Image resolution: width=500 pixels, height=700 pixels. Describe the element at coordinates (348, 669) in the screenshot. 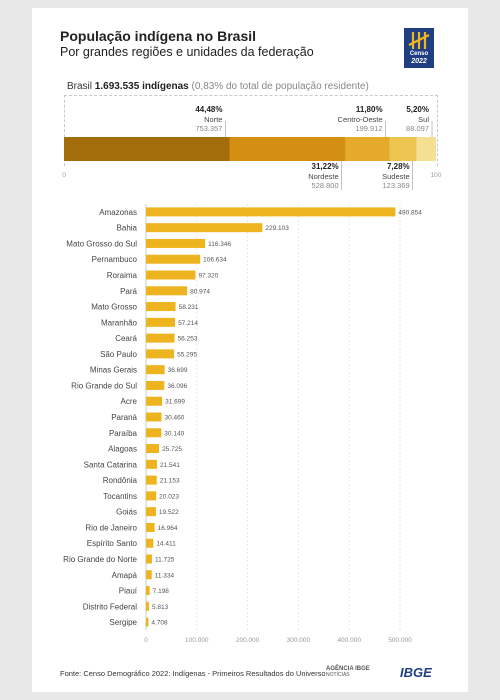

I see `agencia-logo-title: AGÊNCIA IBGE` at that location.